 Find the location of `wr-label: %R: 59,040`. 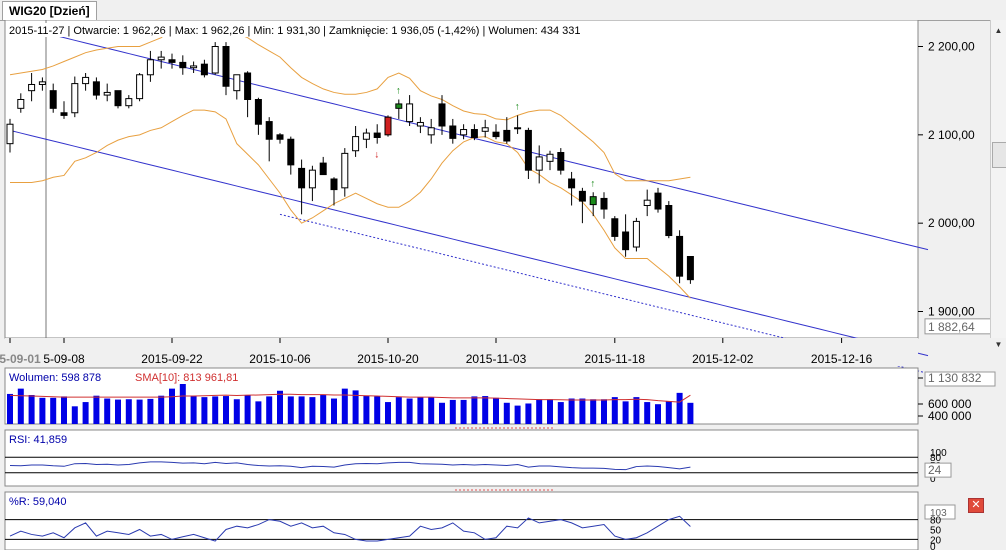

wr-label: %R: 59,040 is located at coordinates (37, 502).